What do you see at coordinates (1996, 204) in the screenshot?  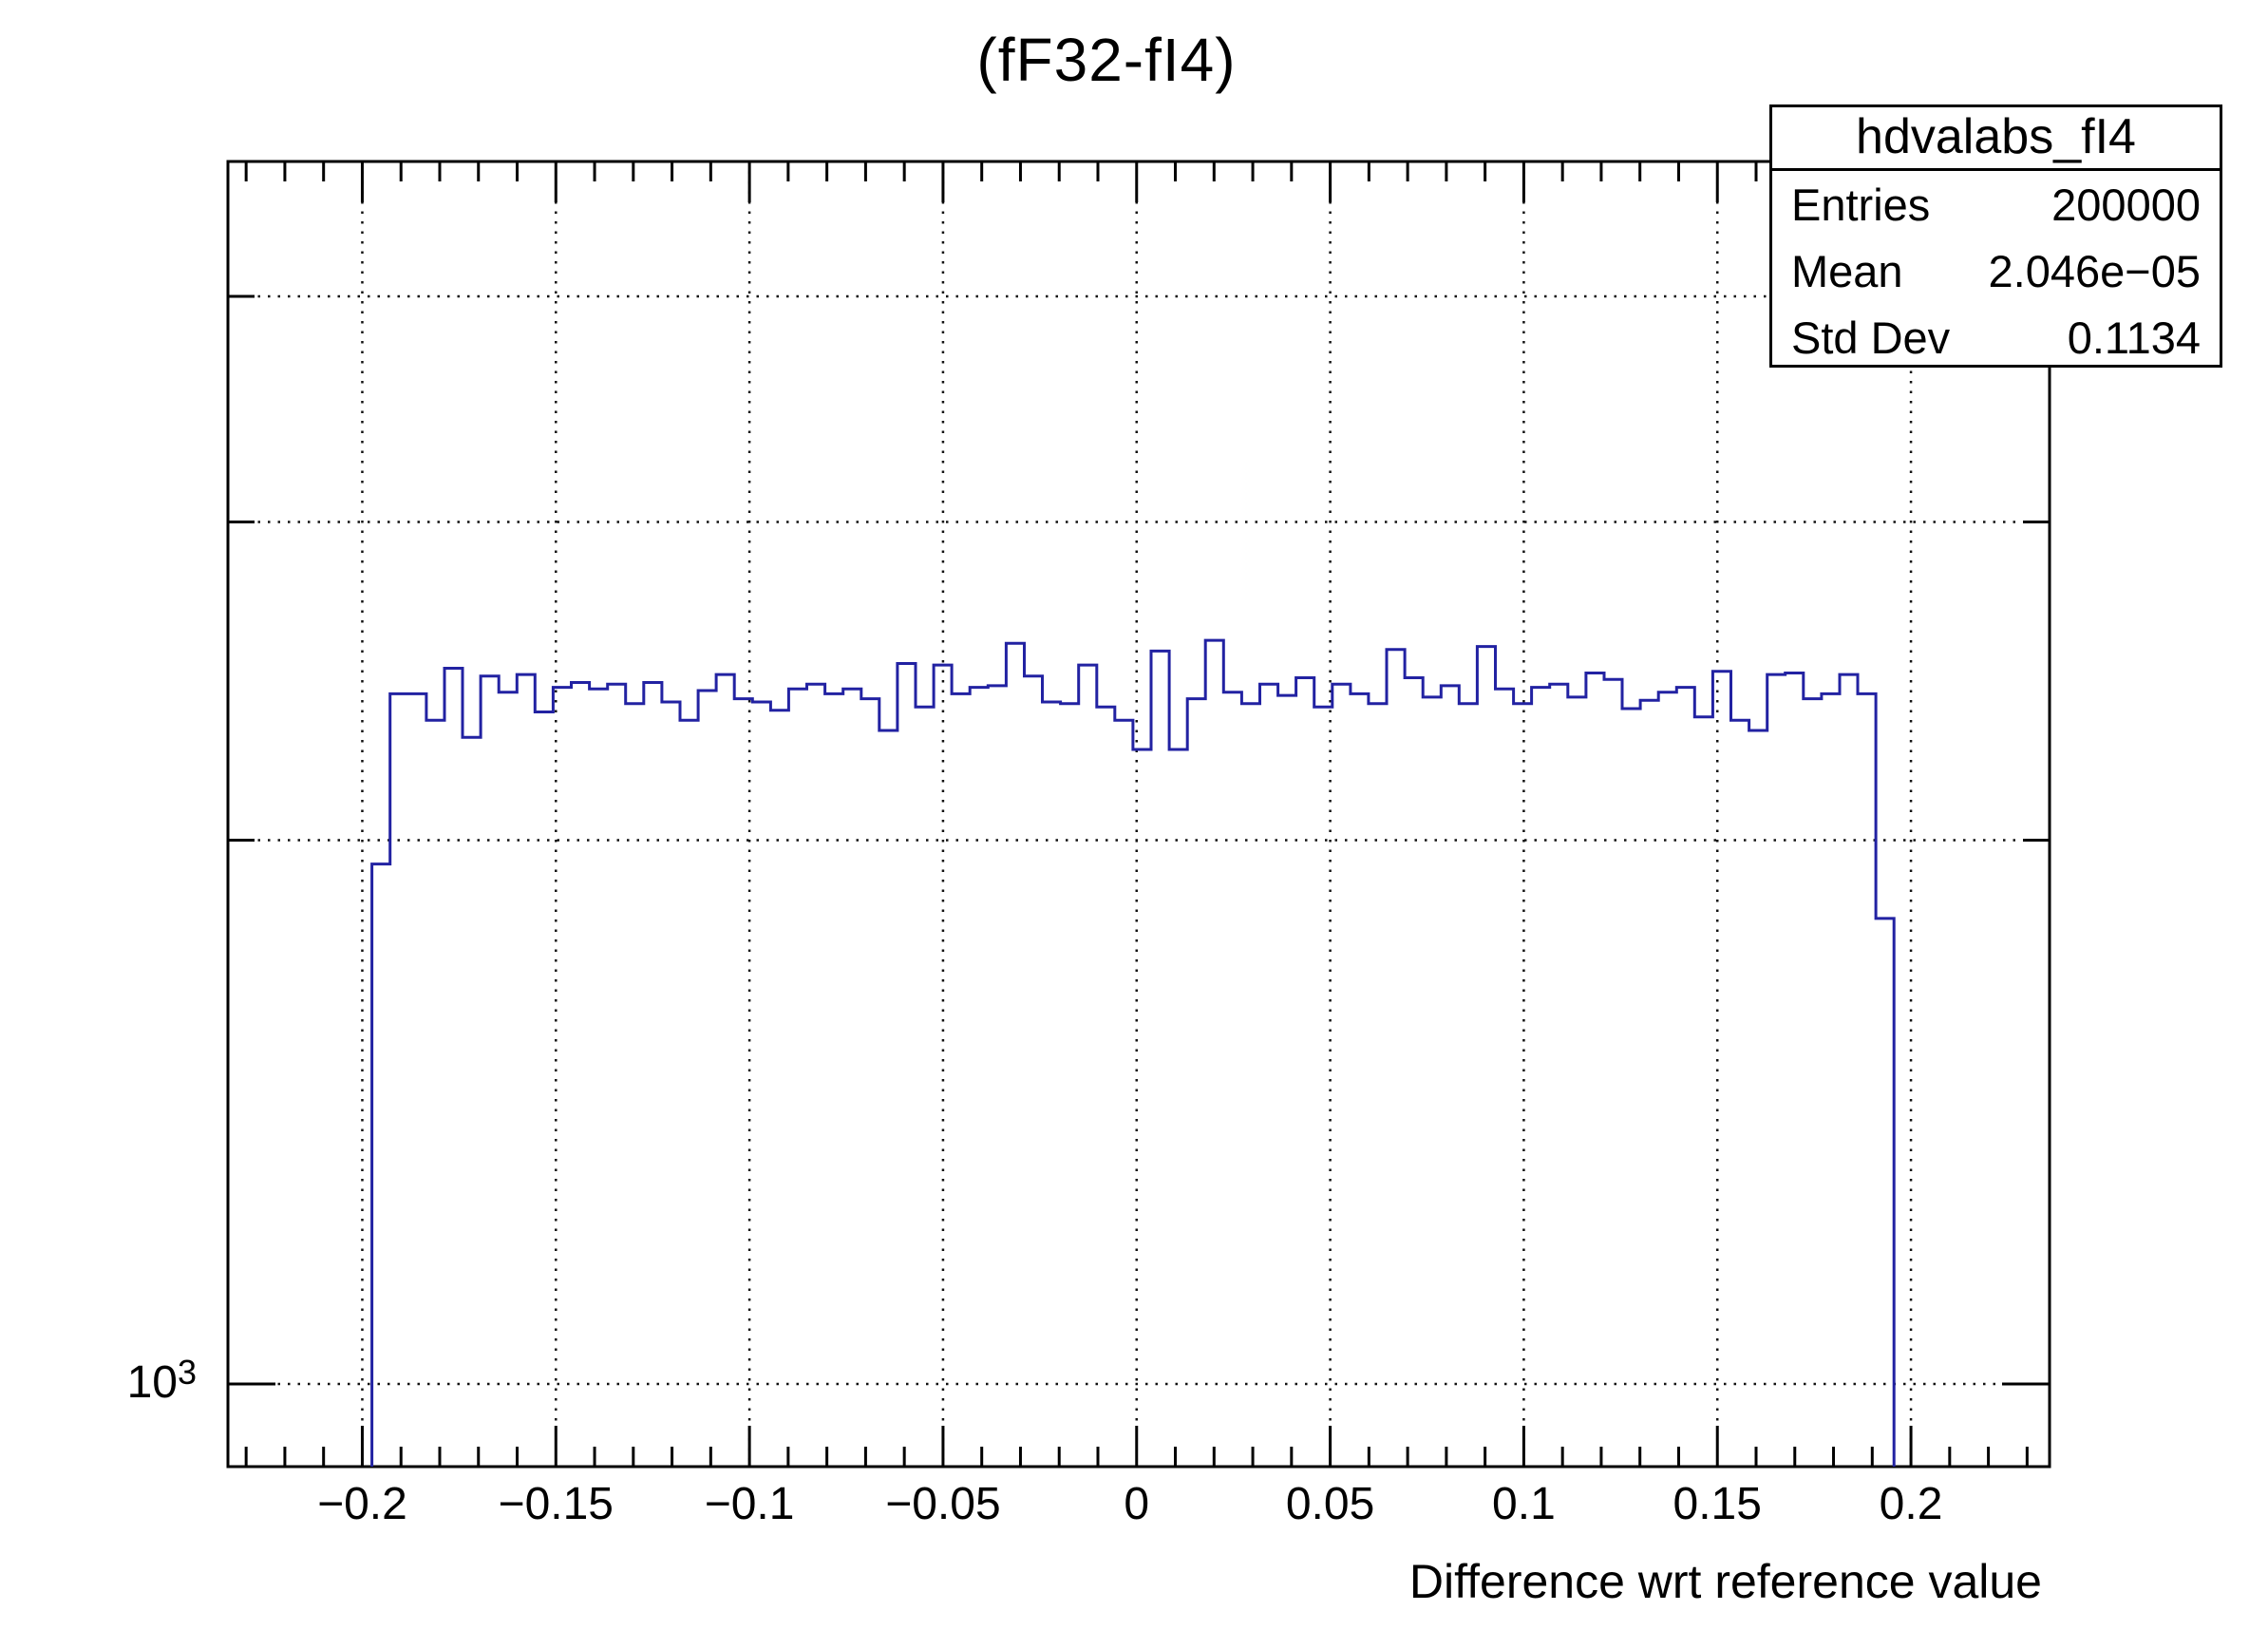 I see `stats-row-entries: Entries 200000` at bounding box center [1996, 204].